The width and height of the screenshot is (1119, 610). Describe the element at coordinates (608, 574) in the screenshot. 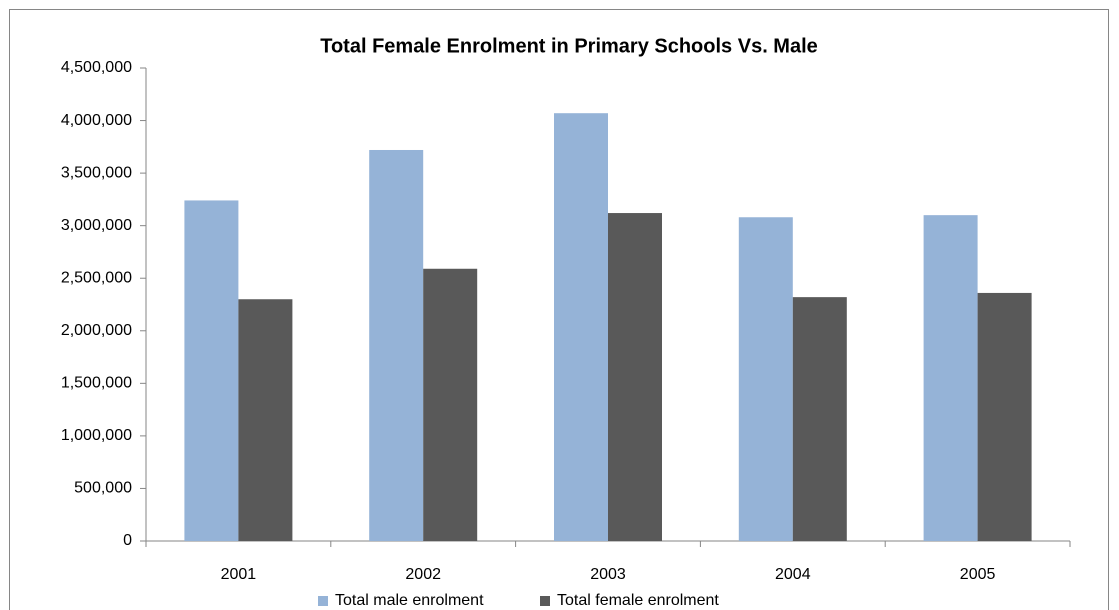

I see `x-tick-label: 2003` at that location.